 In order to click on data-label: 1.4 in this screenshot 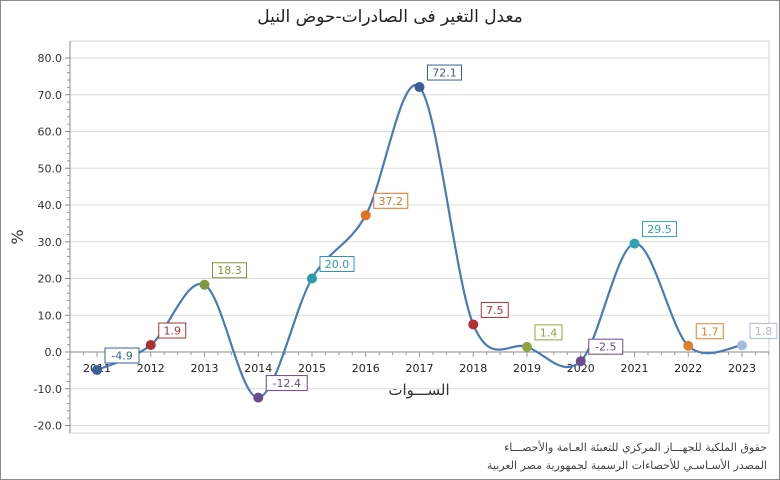, I will do `click(549, 332)`.